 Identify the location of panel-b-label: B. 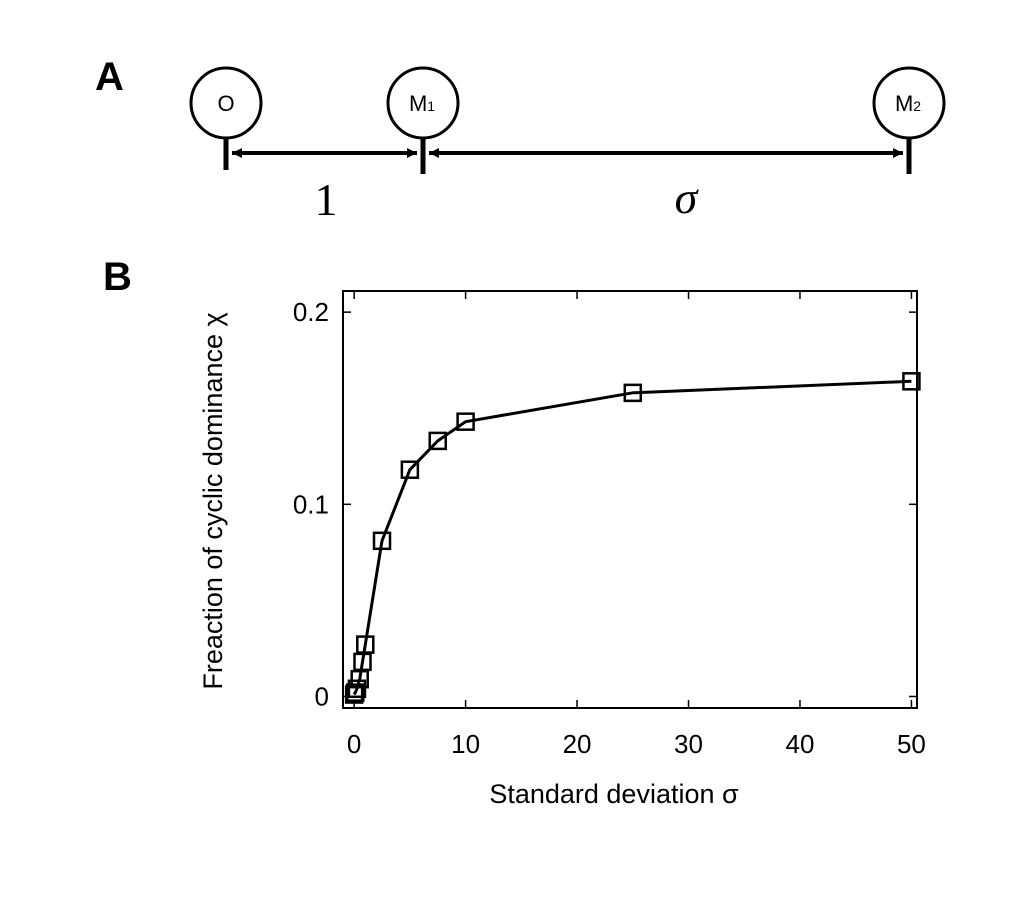
(117, 277).